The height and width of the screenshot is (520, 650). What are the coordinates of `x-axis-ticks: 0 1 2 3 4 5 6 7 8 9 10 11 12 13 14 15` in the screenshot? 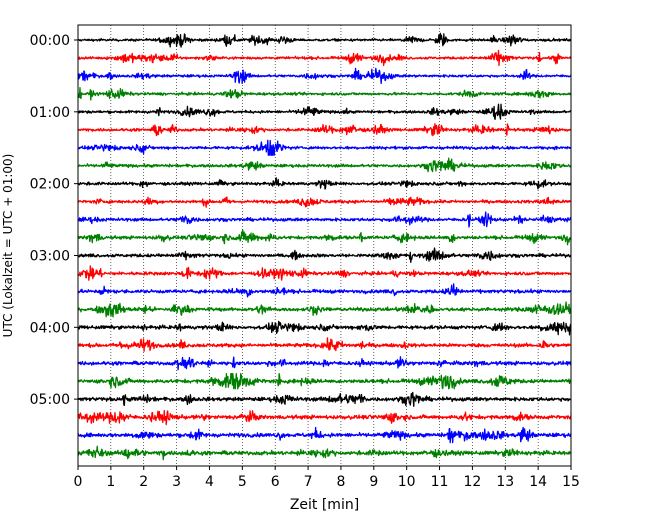 It's located at (327, 478).